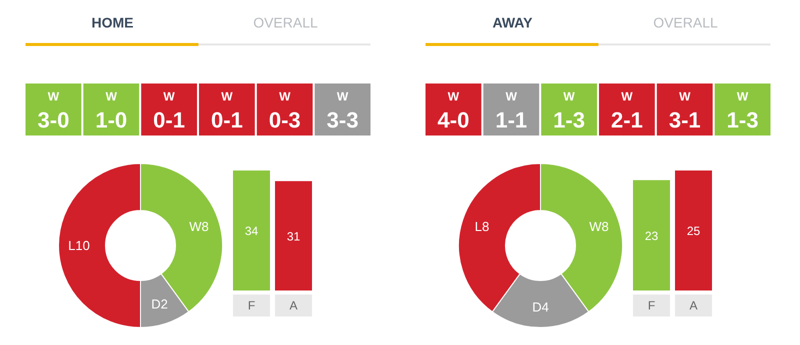 The width and height of the screenshot is (800, 345). What do you see at coordinates (693, 231) in the screenshot?
I see `data-label: 25` at bounding box center [693, 231].